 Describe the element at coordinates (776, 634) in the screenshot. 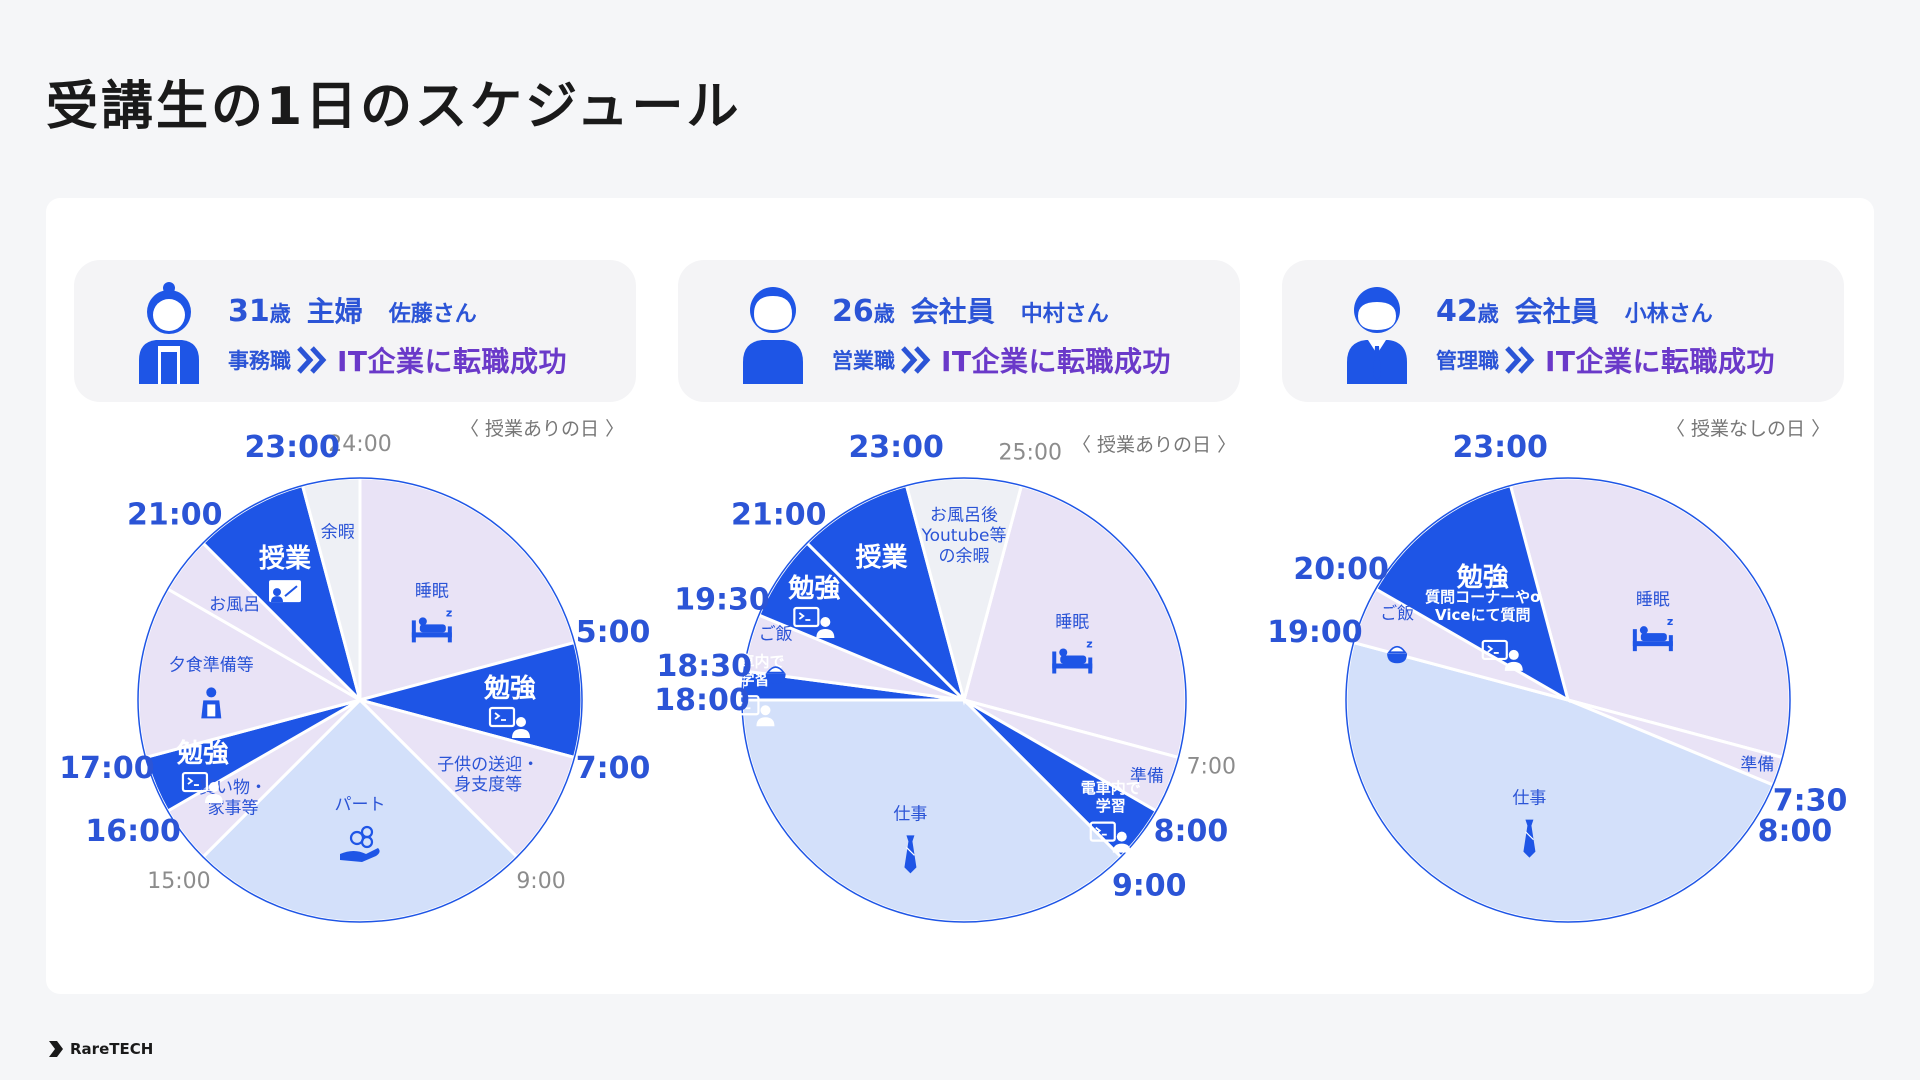

I see `slice-label: ご飯` at that location.